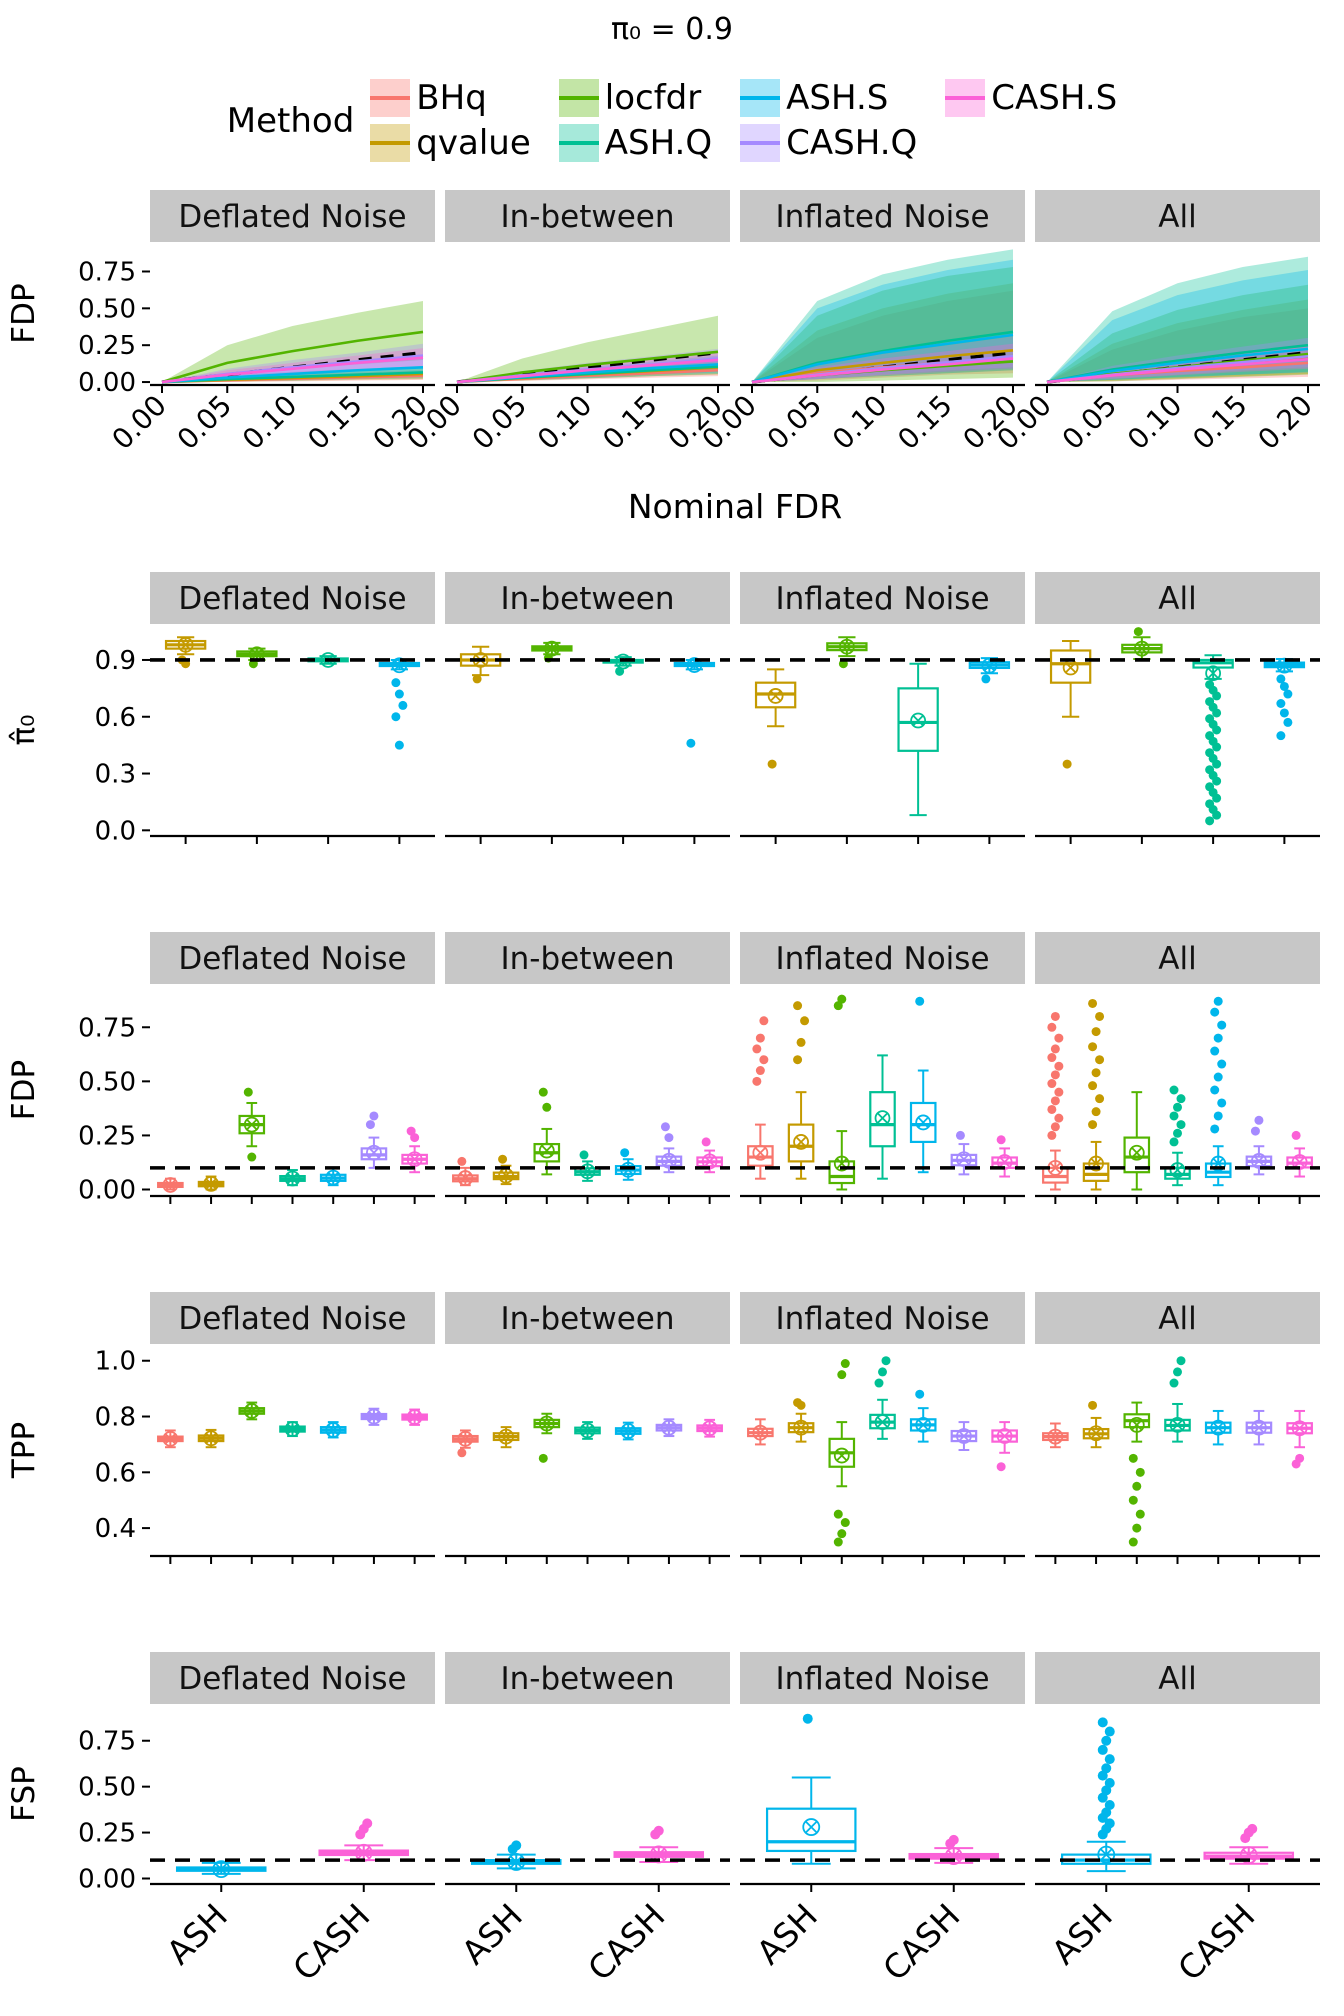  What do you see at coordinates (473, 143) in the screenshot?
I see `legend-label: qvalue` at bounding box center [473, 143].